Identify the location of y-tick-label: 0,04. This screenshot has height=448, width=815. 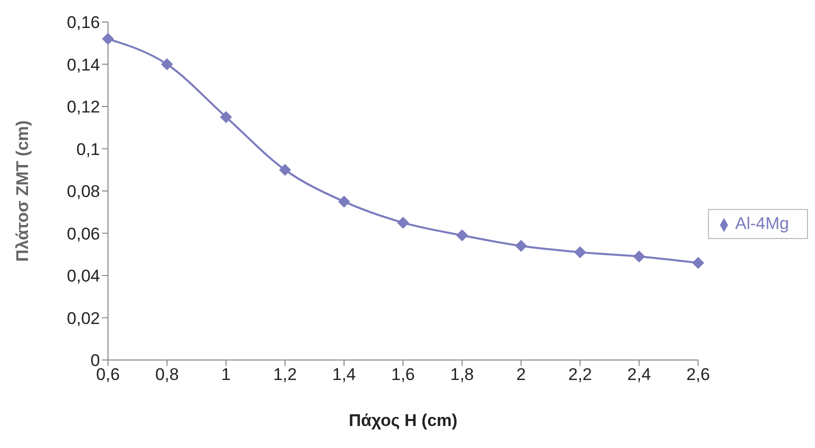
(83, 276).